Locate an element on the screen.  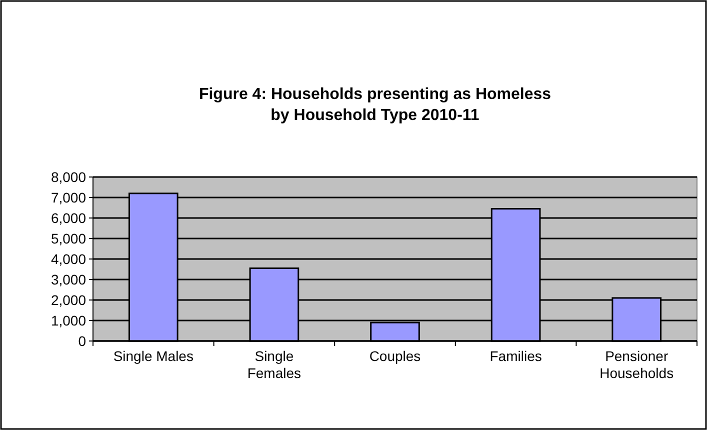
y-tick-label: 6,000 is located at coordinates (68, 218).